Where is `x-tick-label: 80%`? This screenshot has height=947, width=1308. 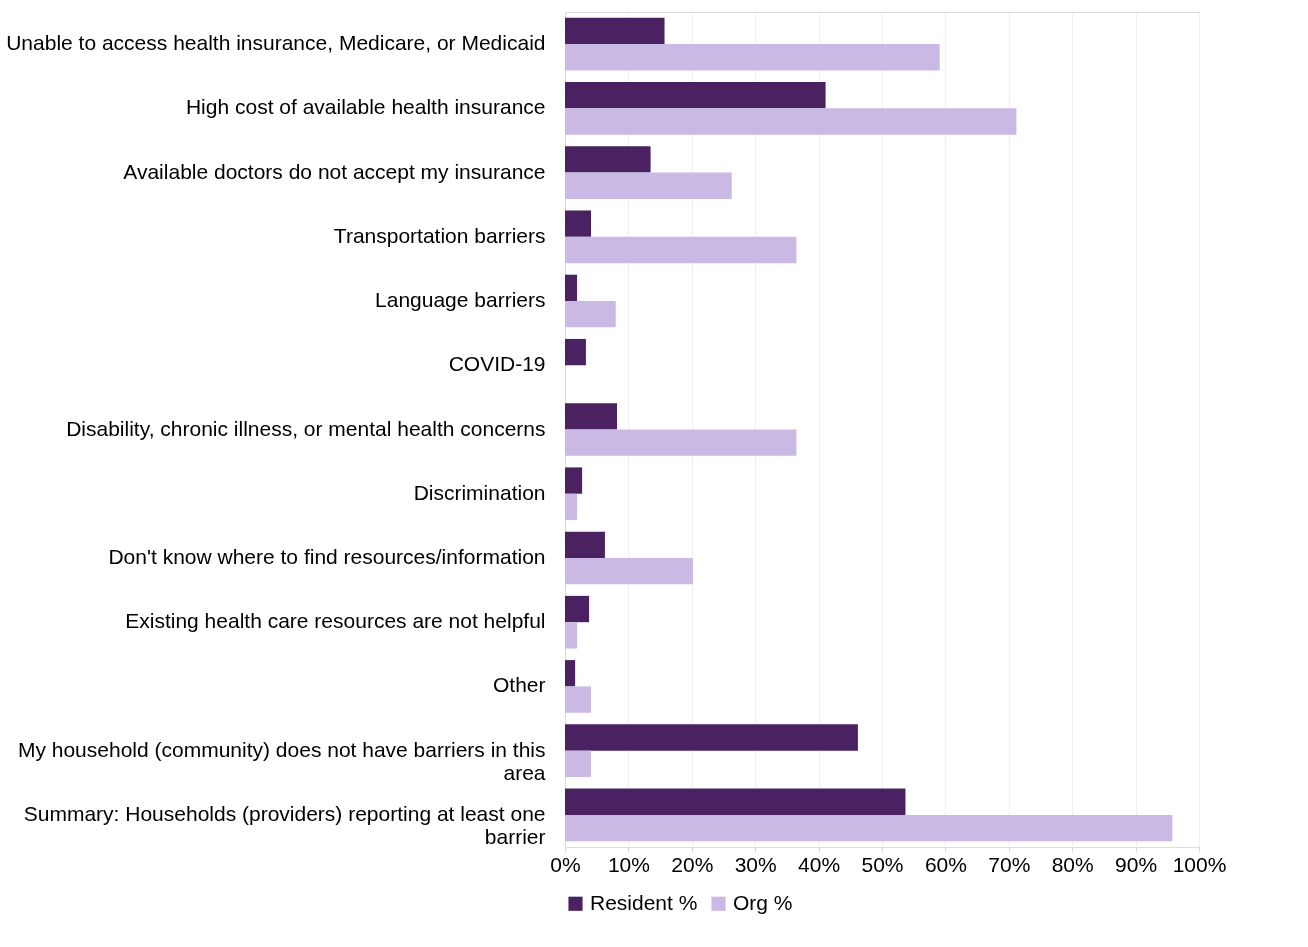 x-tick-label: 80% is located at coordinates (1072, 864).